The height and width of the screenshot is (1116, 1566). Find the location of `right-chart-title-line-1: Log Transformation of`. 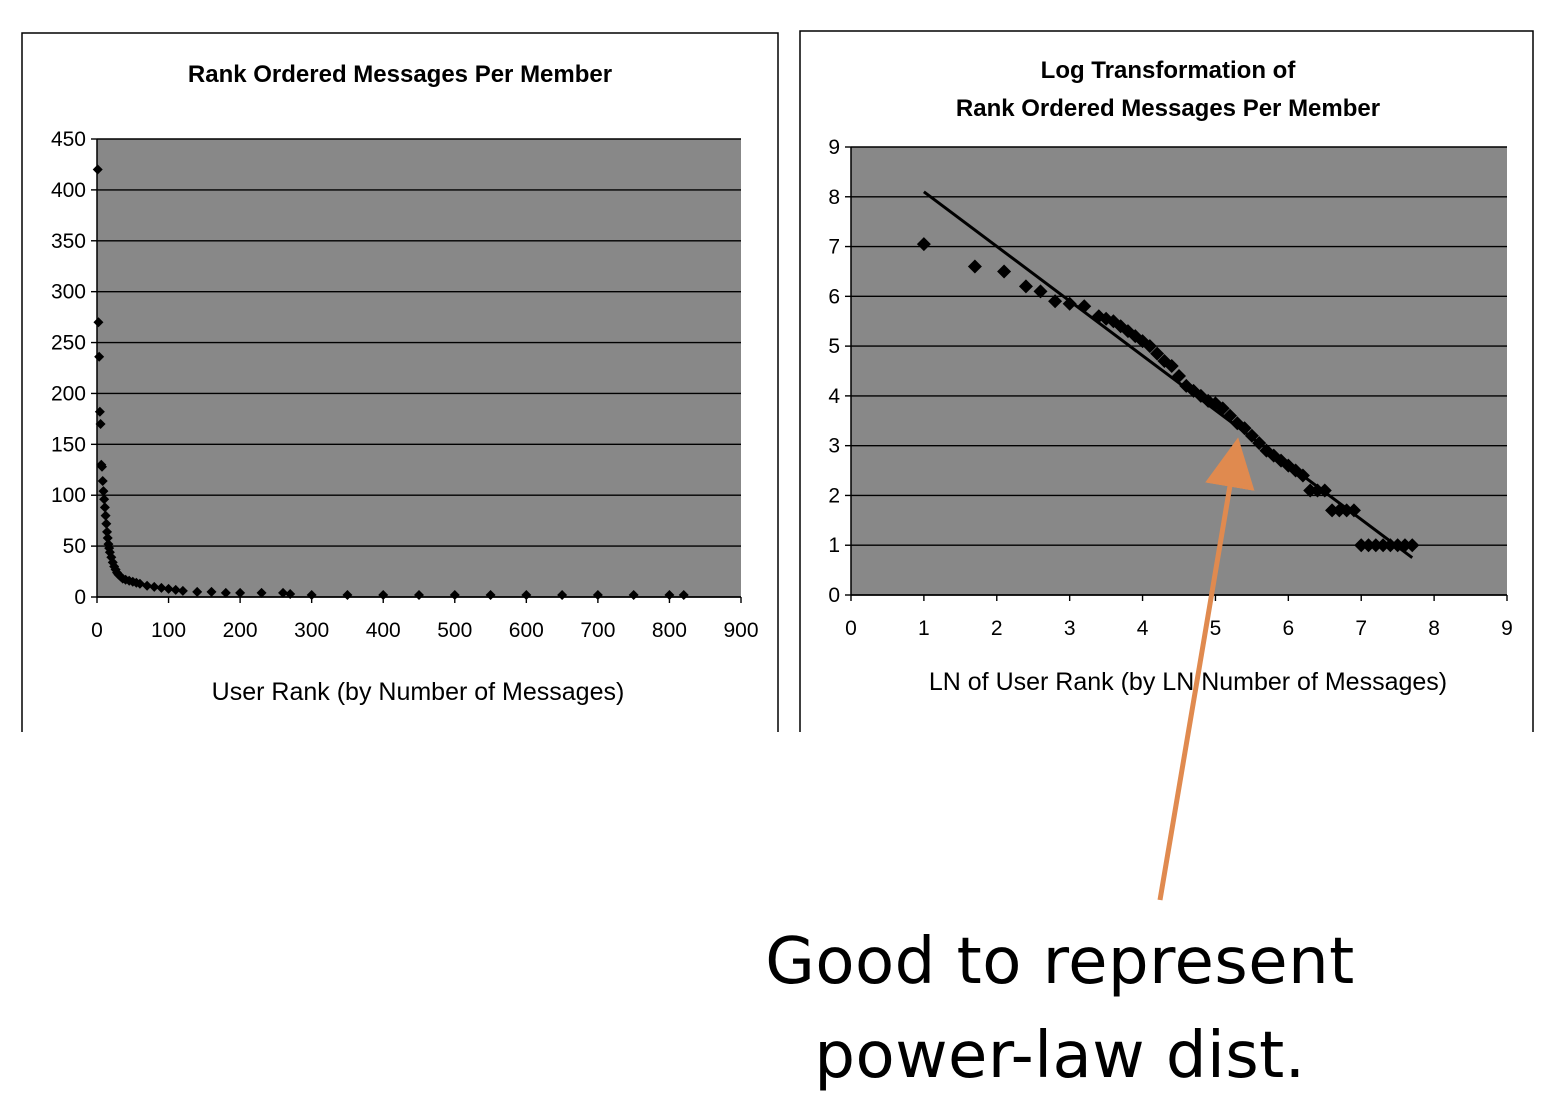

right-chart-title-line-1: Log Transformation of is located at coordinates (1169, 70).